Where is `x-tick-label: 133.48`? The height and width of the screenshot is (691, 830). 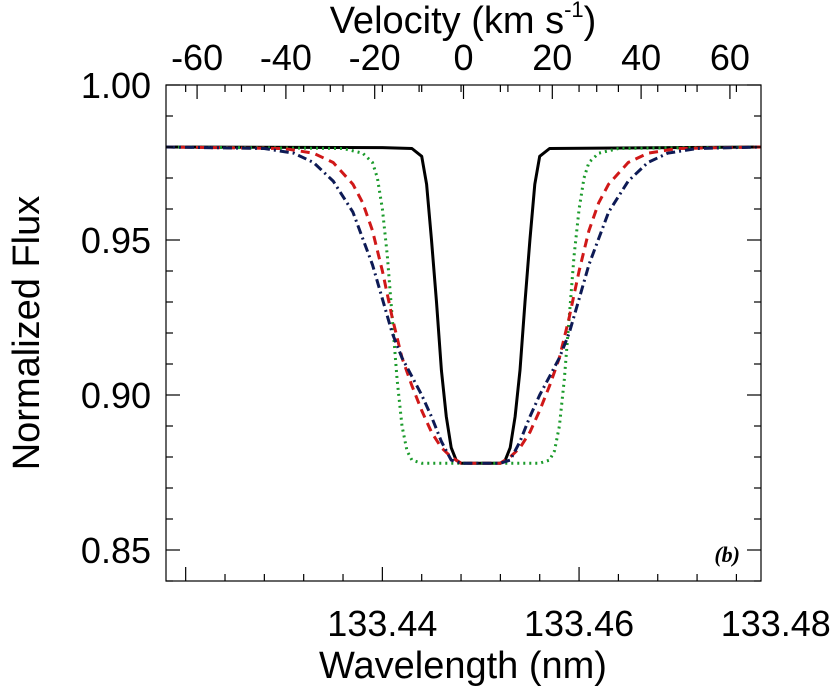 x-tick-label: 133.48 is located at coordinates (775, 623).